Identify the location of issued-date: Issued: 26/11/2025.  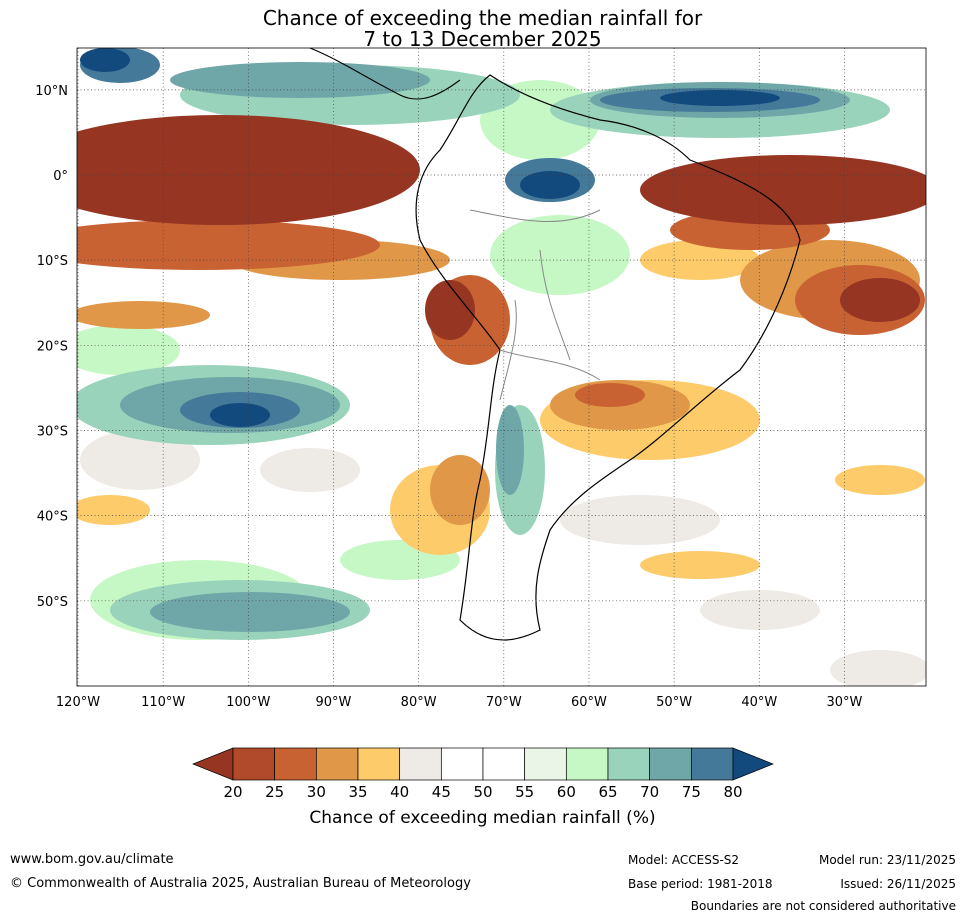
(898, 884).